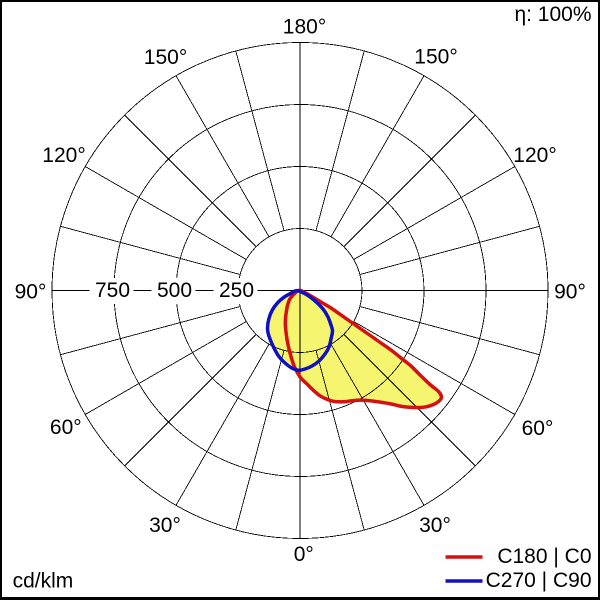 This screenshot has width=600, height=600. I want to click on svg-text: 250, so click(236, 290).